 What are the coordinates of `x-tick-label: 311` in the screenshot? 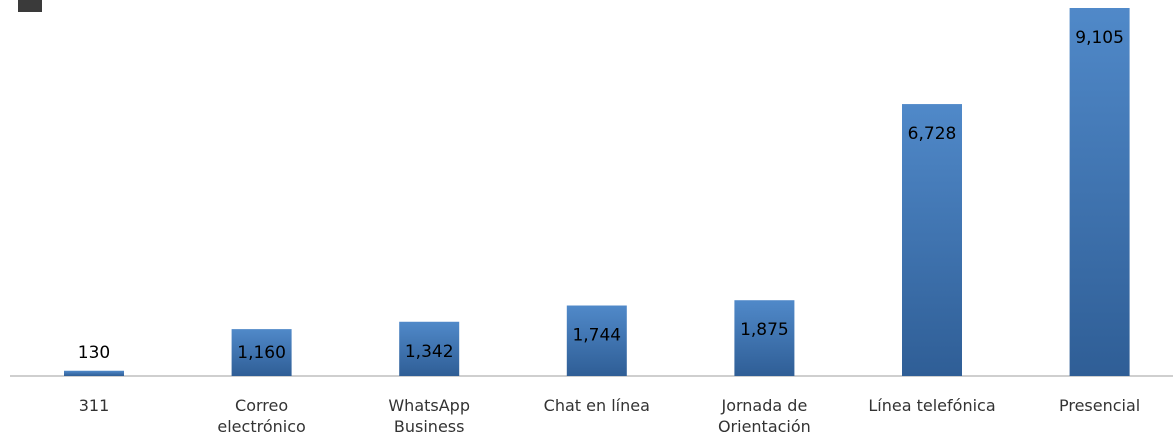 It's located at (94, 405).